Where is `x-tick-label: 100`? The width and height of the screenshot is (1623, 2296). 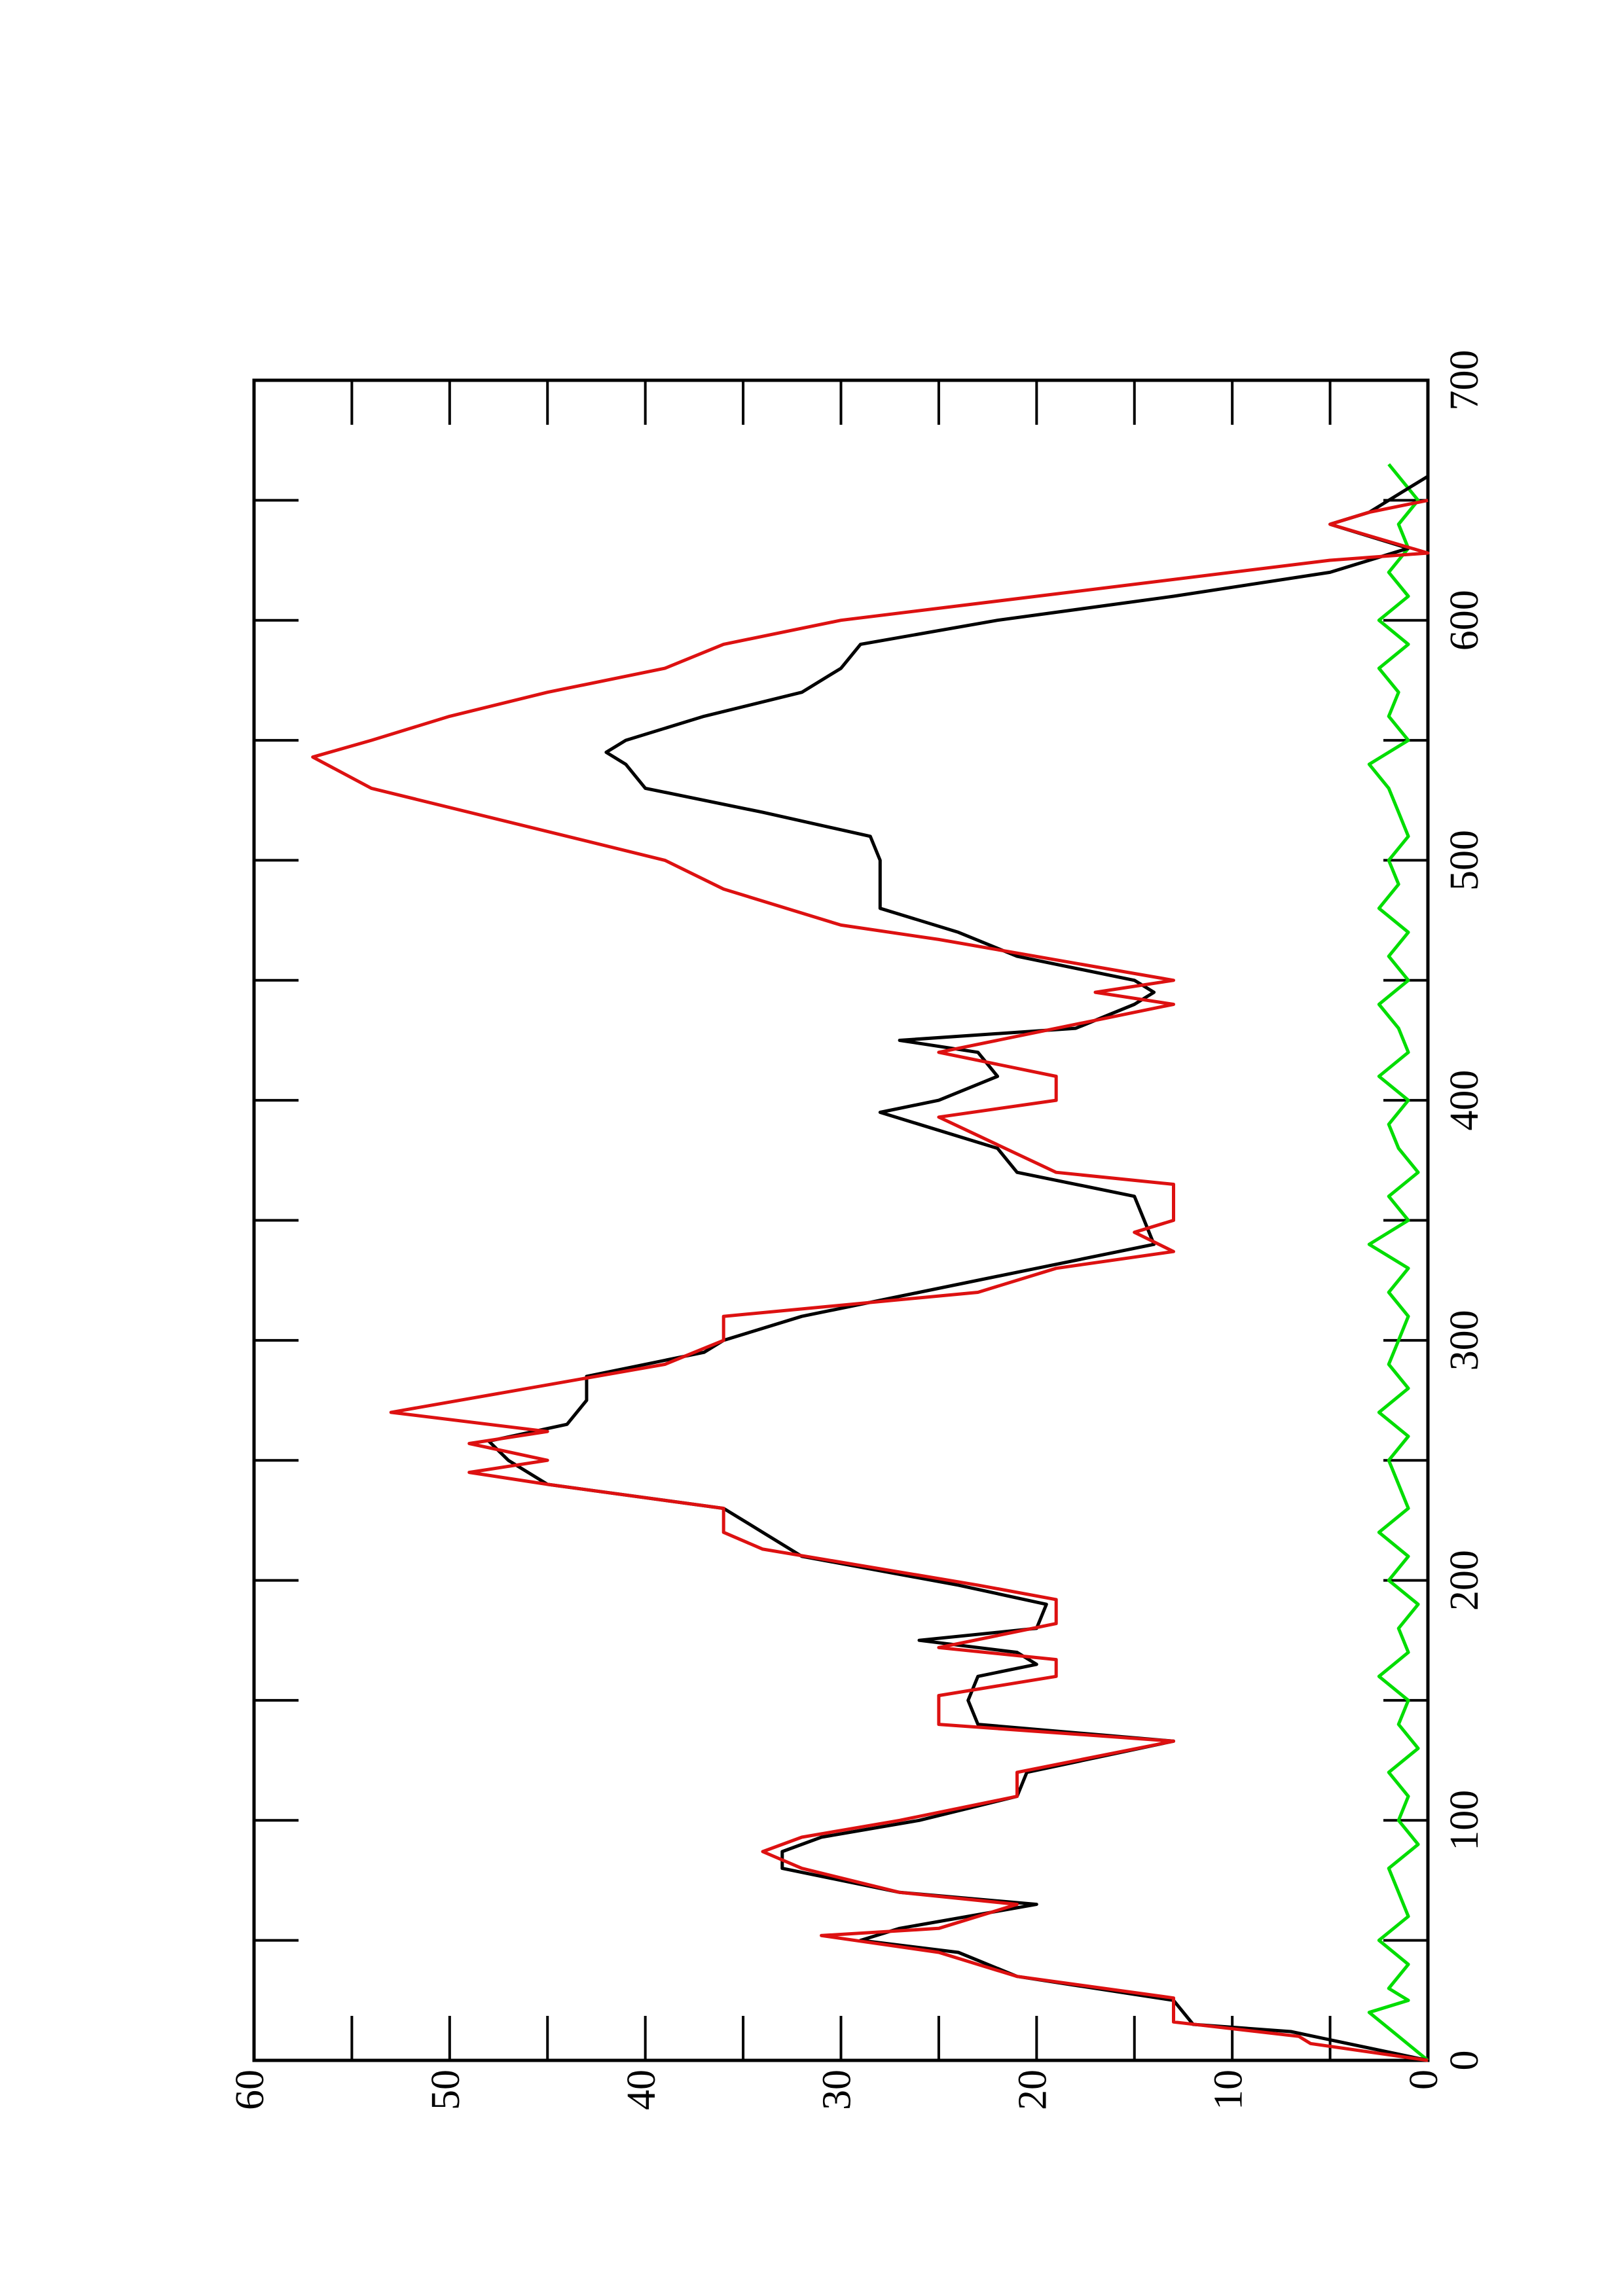
x-tick-label: 100 is located at coordinates (1464, 1820).